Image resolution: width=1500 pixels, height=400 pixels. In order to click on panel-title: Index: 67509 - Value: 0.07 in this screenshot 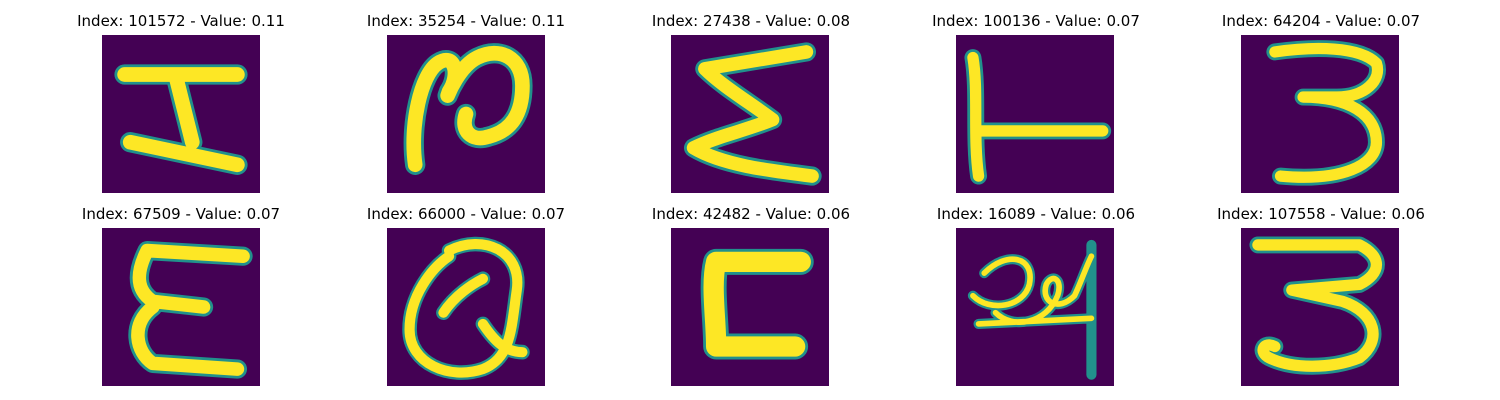, I will do `click(181, 214)`.